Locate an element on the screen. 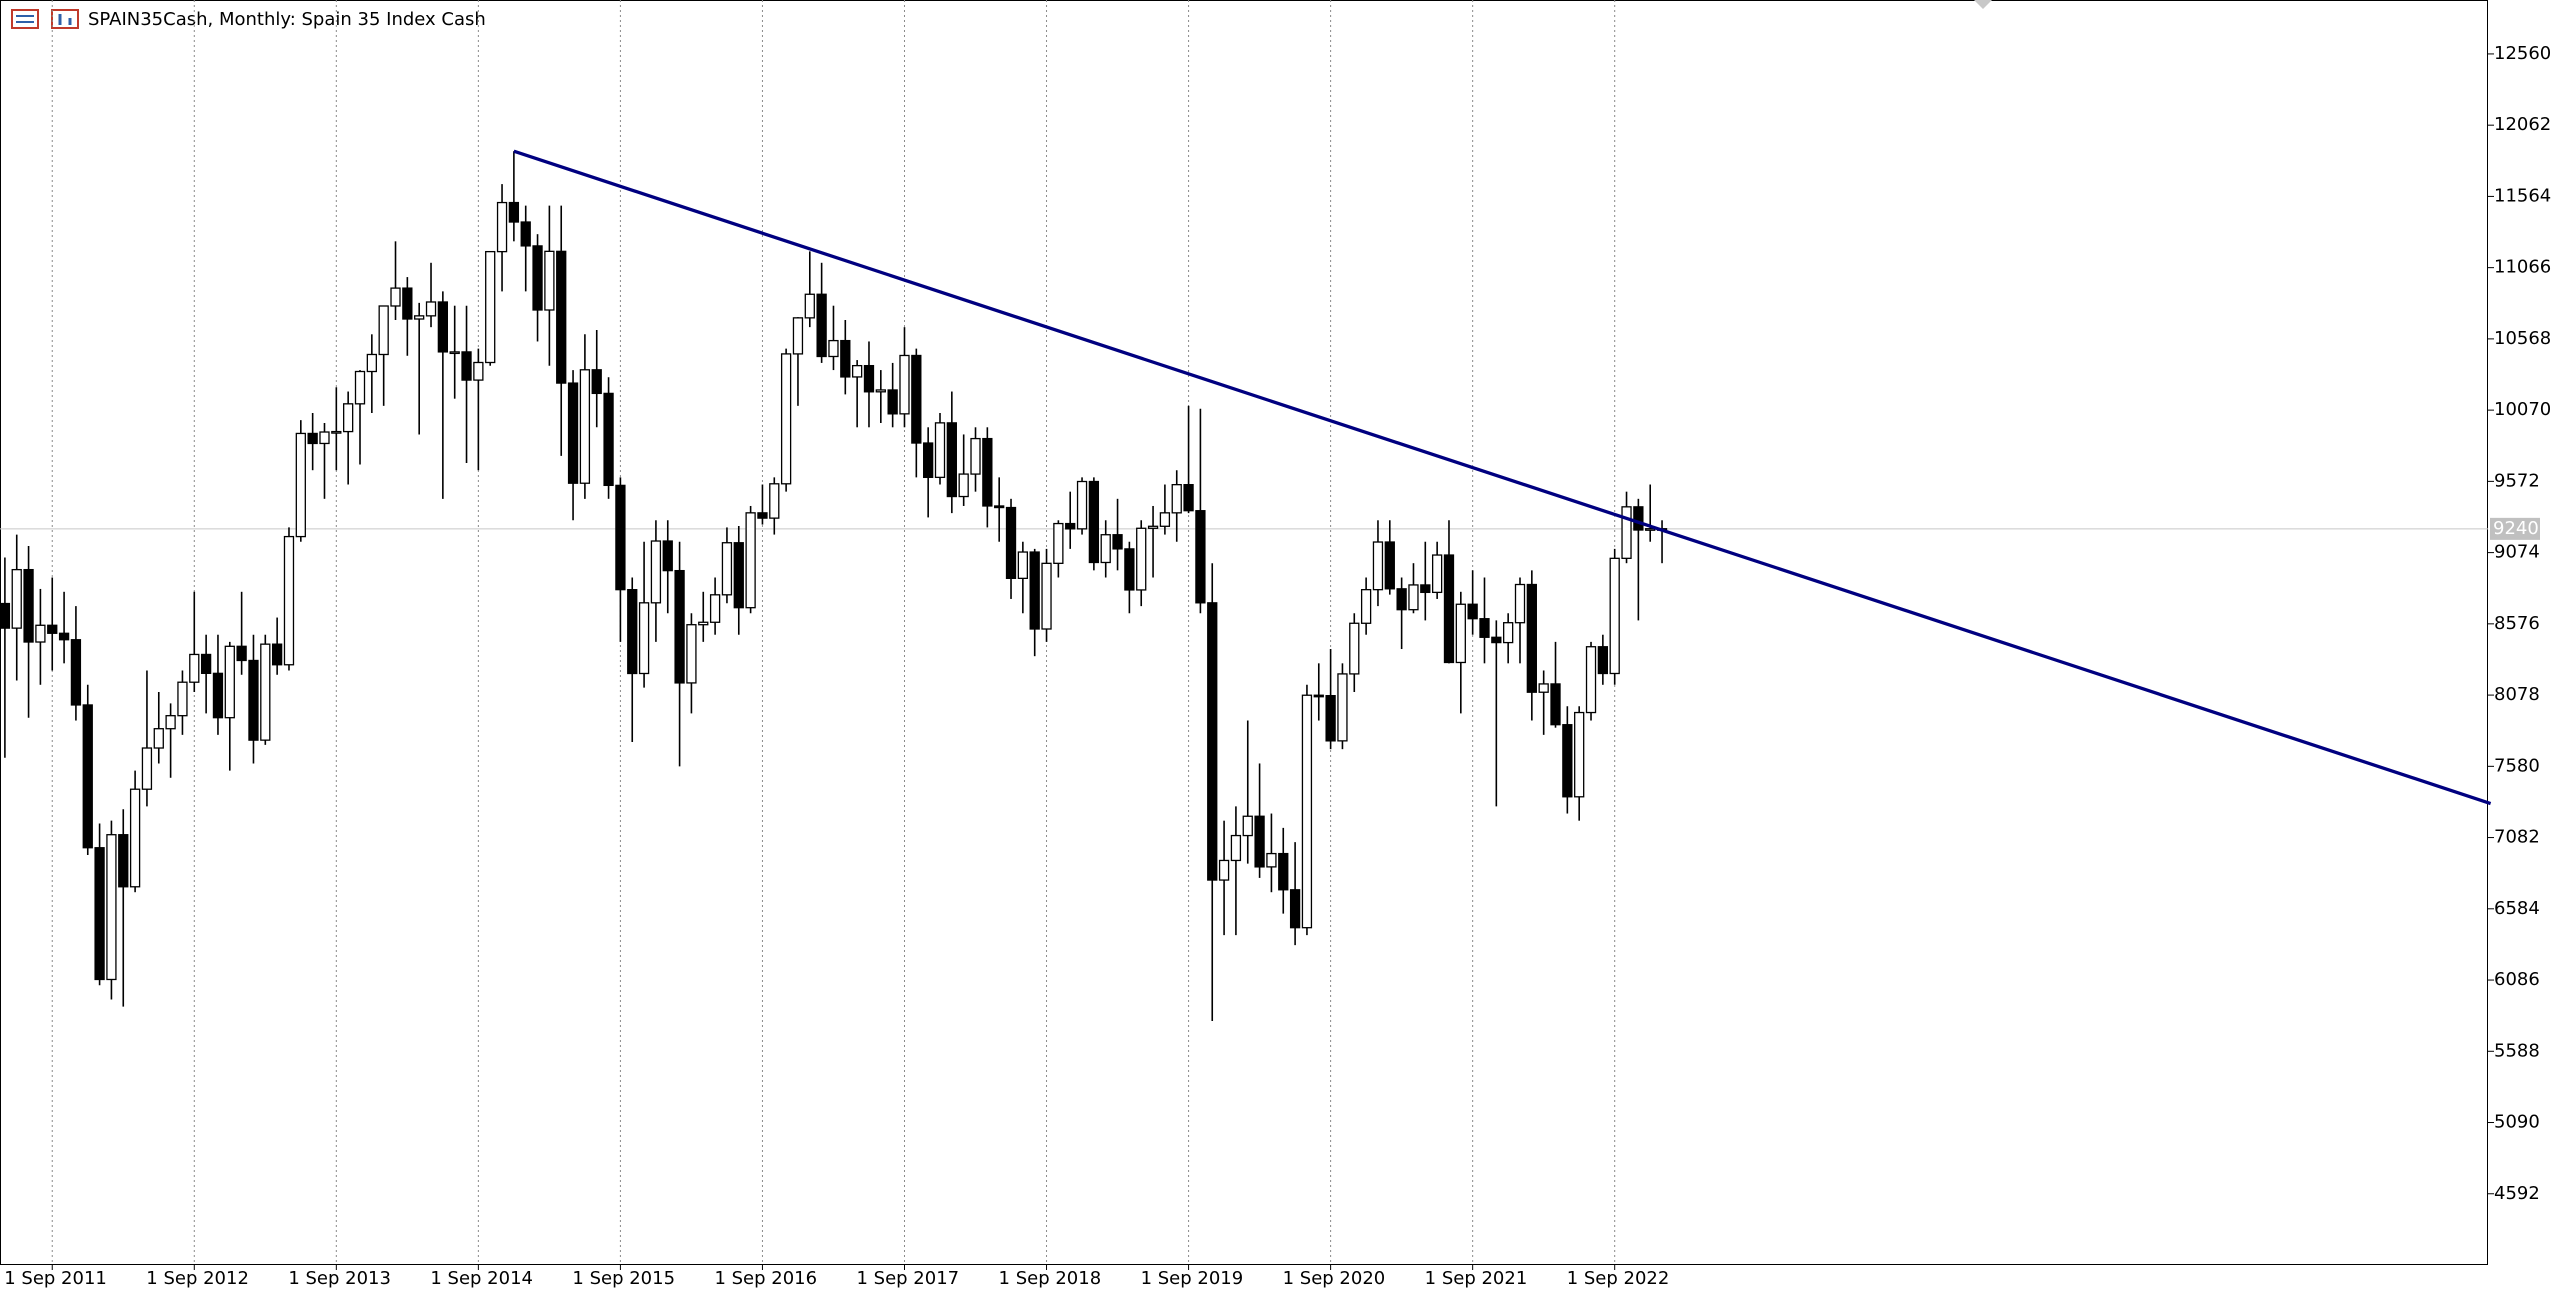  y-tick-label: 6584 is located at coordinates (2517, 908).